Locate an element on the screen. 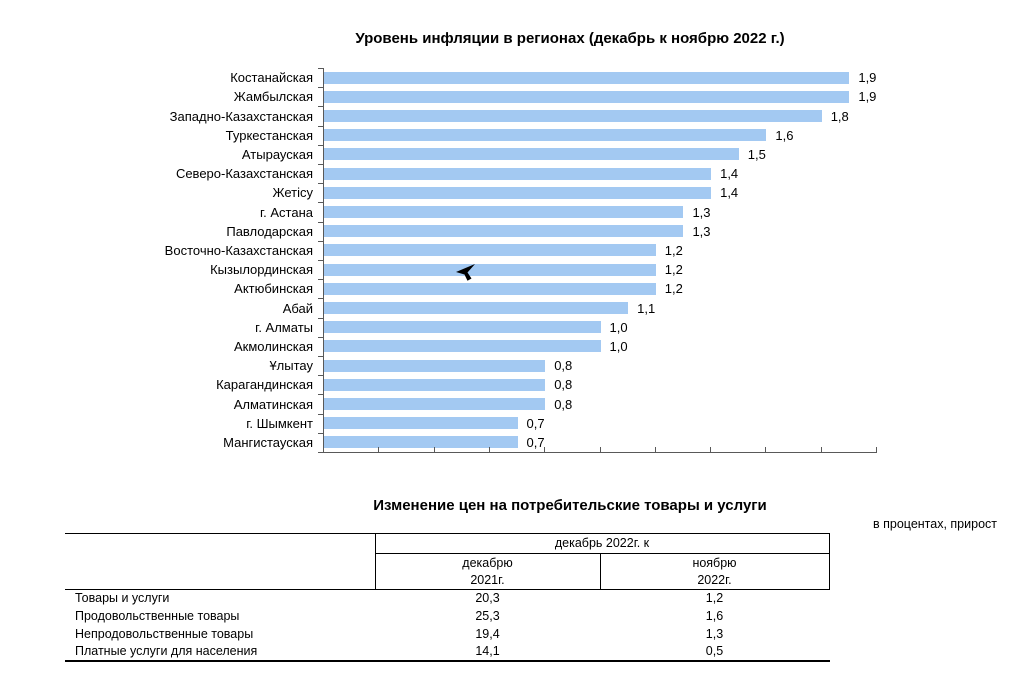 The width and height of the screenshot is (1033, 673). value-label: 1,5 is located at coordinates (756, 154).